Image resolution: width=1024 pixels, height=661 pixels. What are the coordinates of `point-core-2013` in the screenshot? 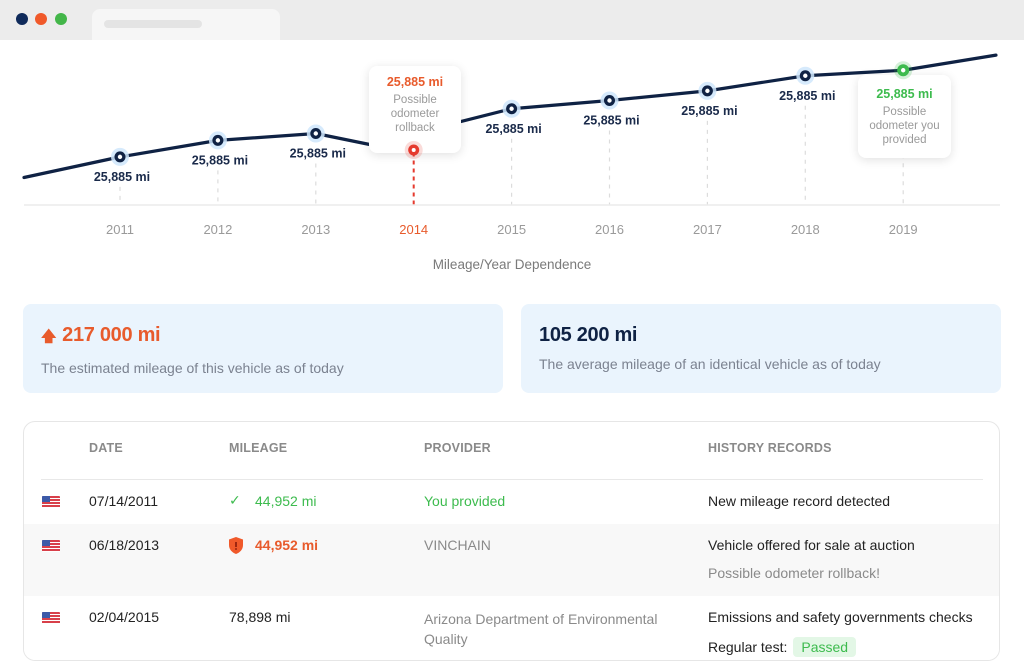 It's located at (315, 133).